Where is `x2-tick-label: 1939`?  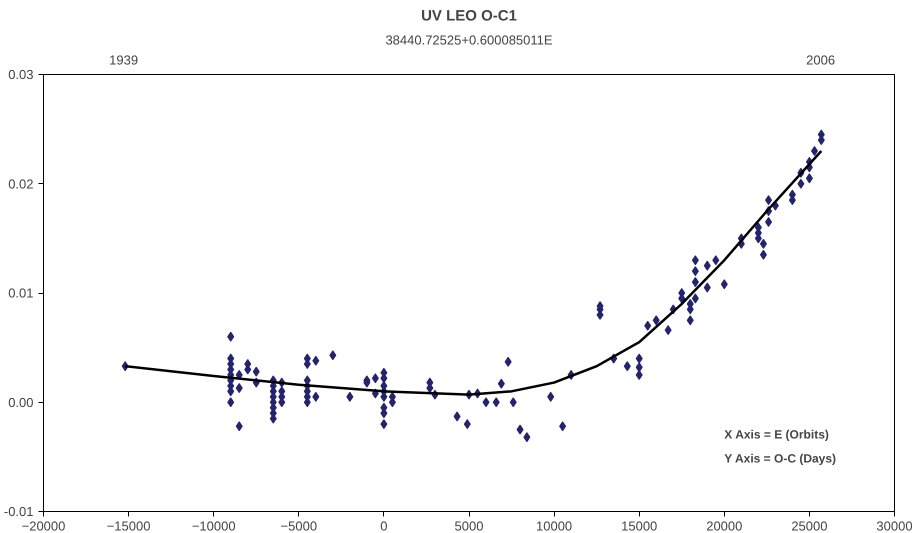 x2-tick-label: 1939 is located at coordinates (123, 60).